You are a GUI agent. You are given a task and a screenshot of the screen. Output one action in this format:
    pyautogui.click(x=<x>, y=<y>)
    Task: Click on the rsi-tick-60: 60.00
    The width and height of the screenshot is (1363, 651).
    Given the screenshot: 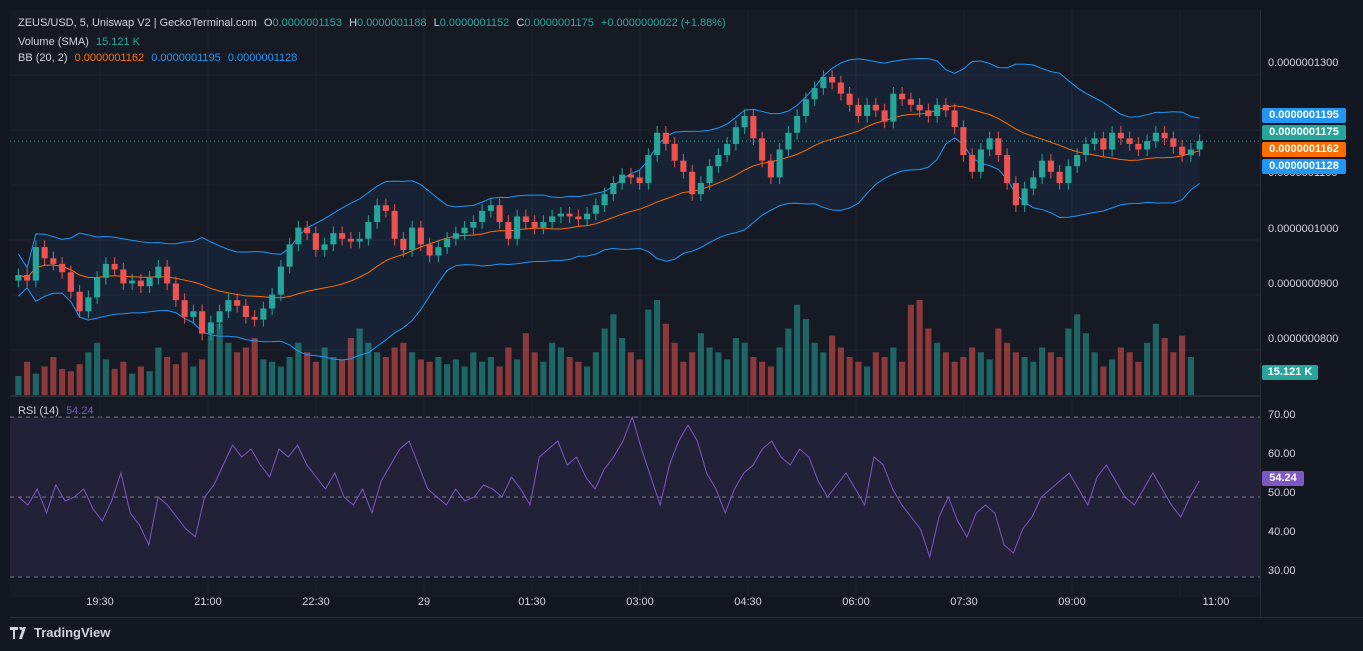 What is the action you would take?
    pyautogui.click(x=1282, y=454)
    